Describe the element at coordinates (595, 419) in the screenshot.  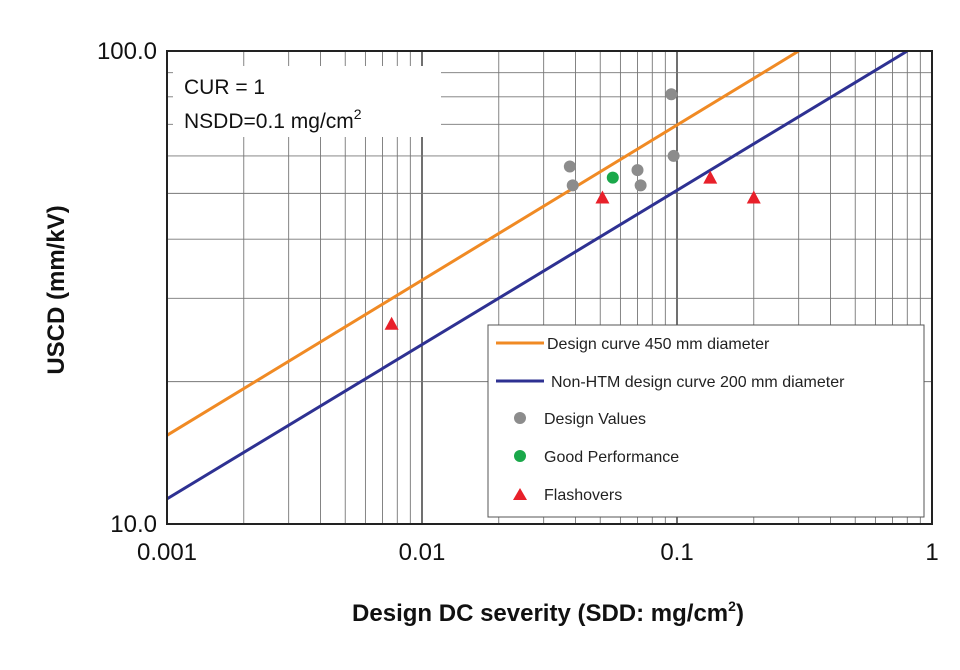
I see `legend-label: Design Values` at that location.